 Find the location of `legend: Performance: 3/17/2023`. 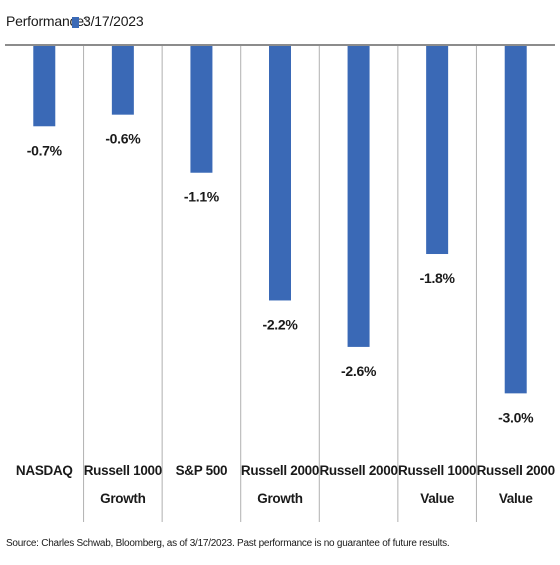

legend: Performance: 3/17/2023 is located at coordinates (75, 21).